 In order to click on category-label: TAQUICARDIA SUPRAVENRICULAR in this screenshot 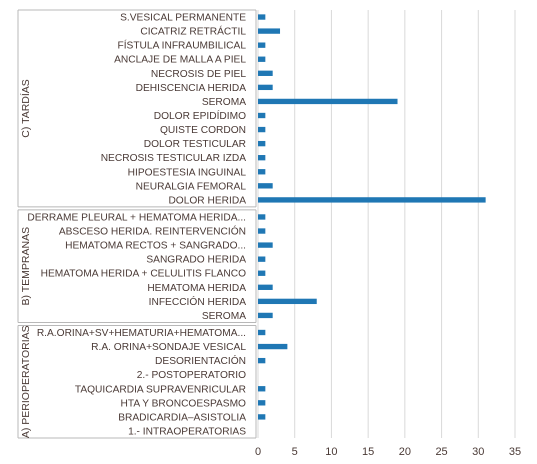, I will do `click(160, 389)`.